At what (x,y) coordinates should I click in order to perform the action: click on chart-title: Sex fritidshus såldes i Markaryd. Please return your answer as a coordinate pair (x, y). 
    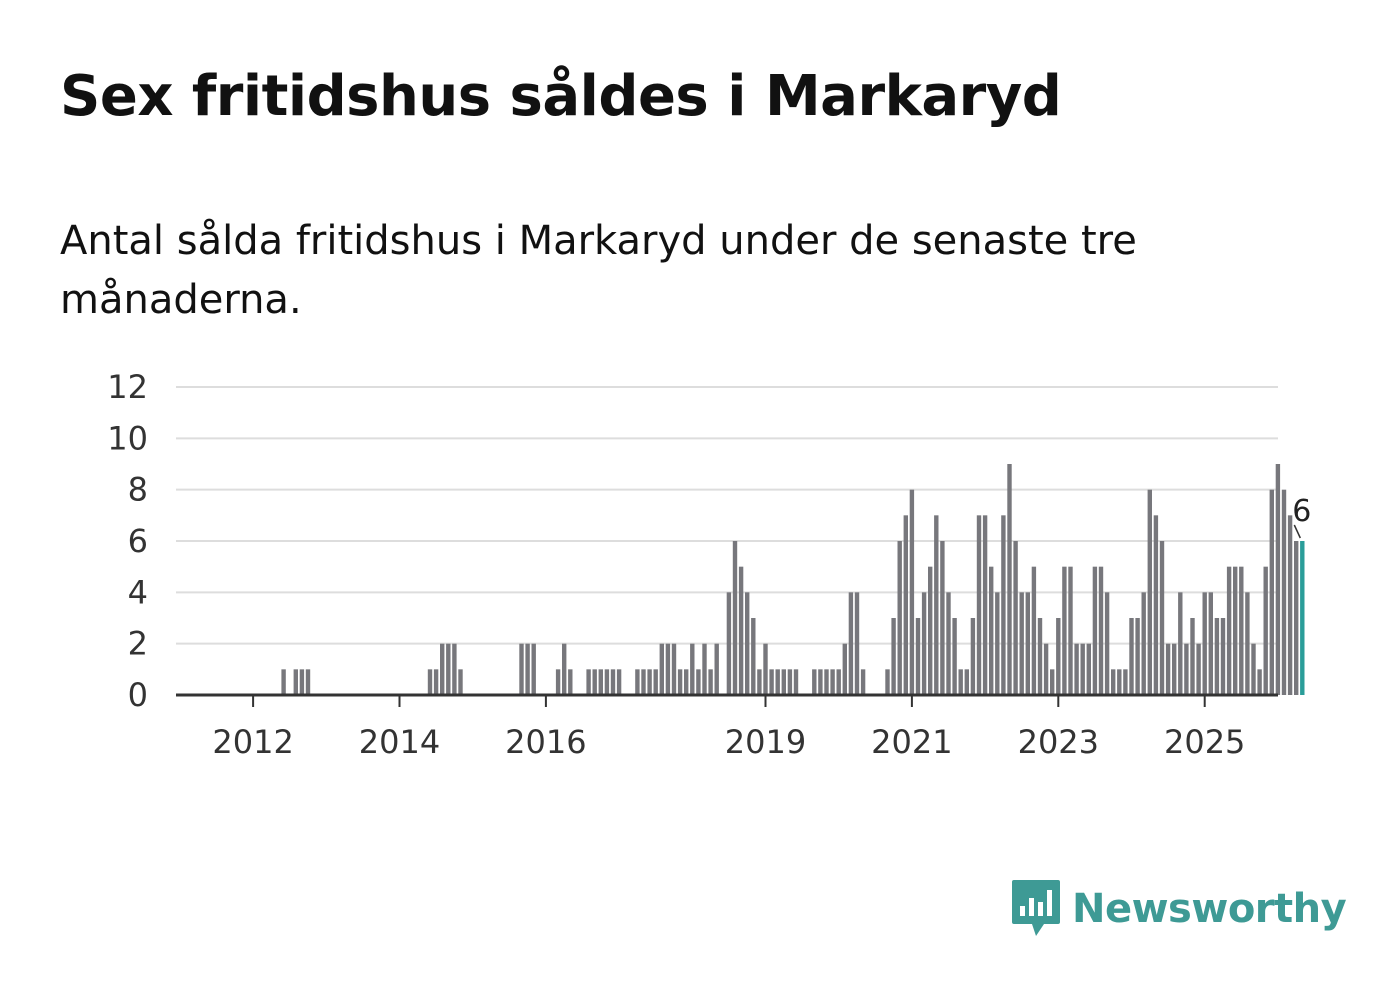
    Looking at the image, I should click on (561, 96).